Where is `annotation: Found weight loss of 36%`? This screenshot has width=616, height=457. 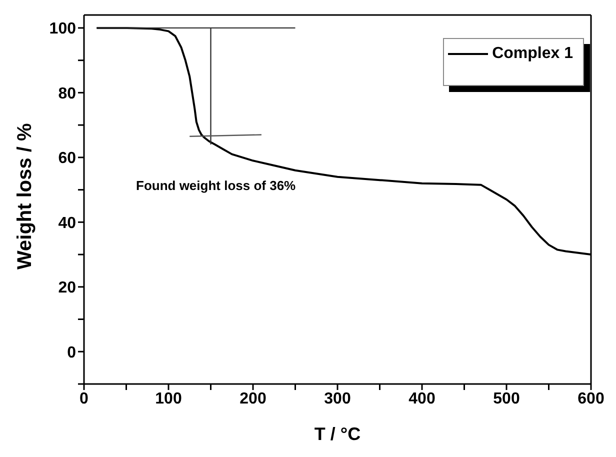 annotation: Found weight loss of 36% is located at coordinates (216, 185).